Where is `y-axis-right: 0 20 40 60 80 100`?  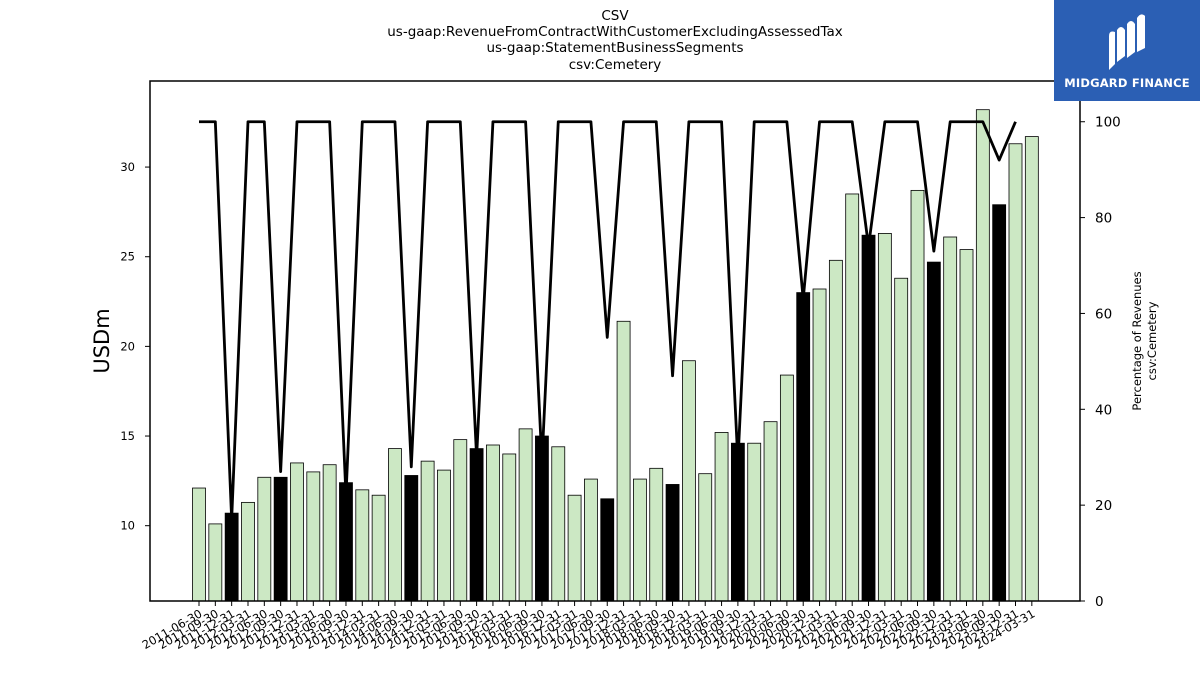
y-axis-right: 0 20 40 60 80 100 is located at coordinates (1100, 362).